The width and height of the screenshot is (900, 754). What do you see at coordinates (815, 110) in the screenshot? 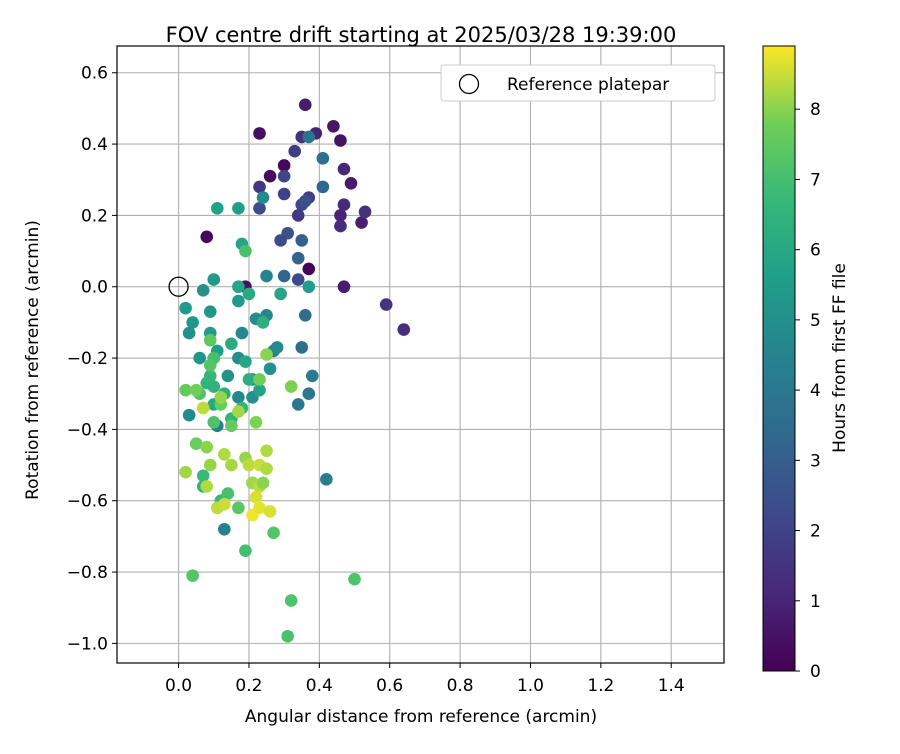
I see `colorbar-tick-label: 8` at bounding box center [815, 110].